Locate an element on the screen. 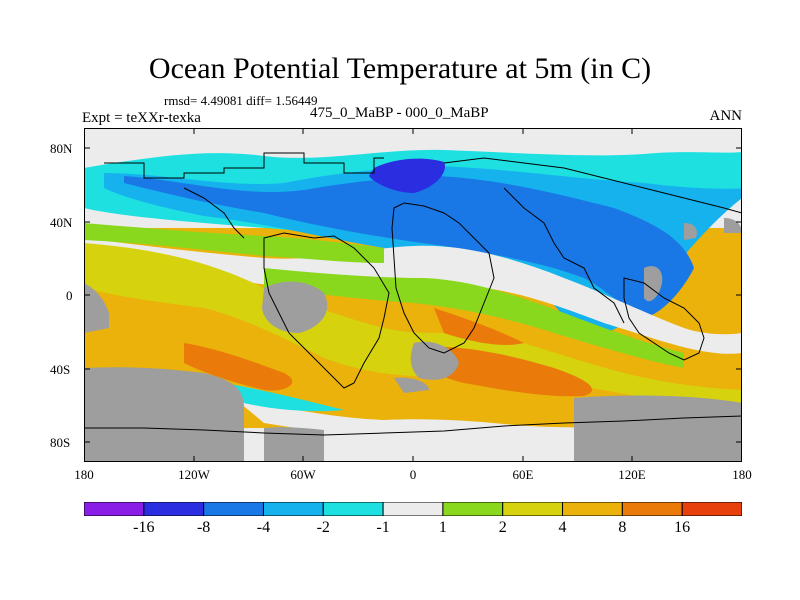 This screenshot has height=600, width=800. x-tick-label-180e: 180 is located at coordinates (742, 474).